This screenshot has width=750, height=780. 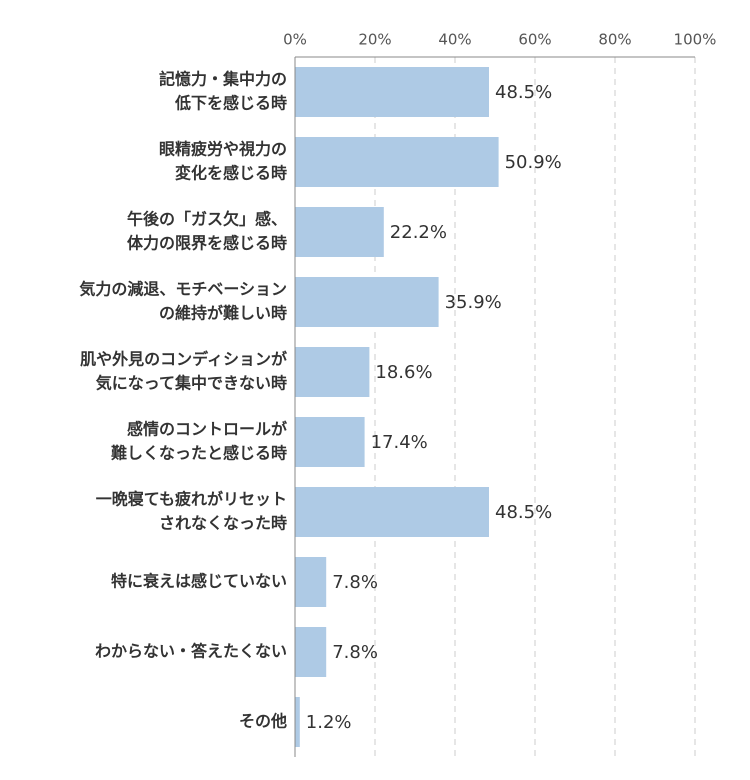 What do you see at coordinates (199, 581) in the screenshot?
I see `y-tick-label: 特に衰えは感じていない` at bounding box center [199, 581].